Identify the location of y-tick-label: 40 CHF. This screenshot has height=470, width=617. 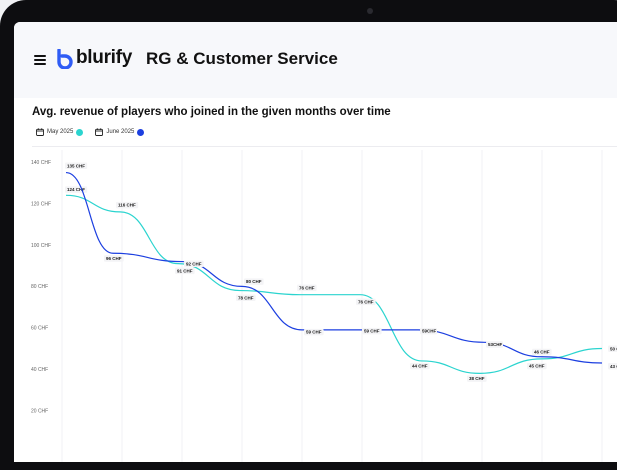
(39, 370).